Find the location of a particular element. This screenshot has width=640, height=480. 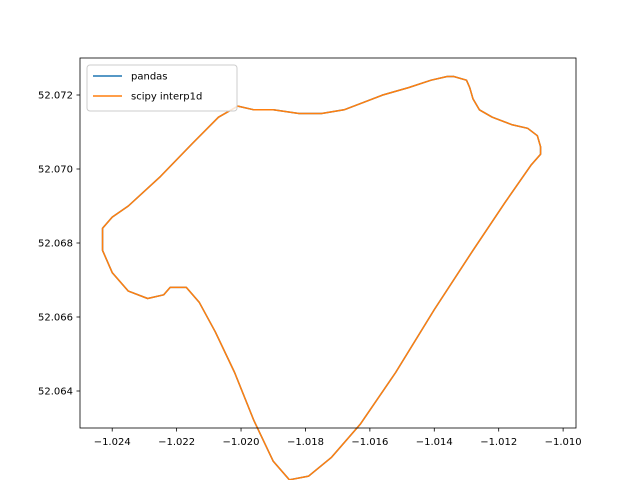

x-tick-label: −1.010 is located at coordinates (563, 442).